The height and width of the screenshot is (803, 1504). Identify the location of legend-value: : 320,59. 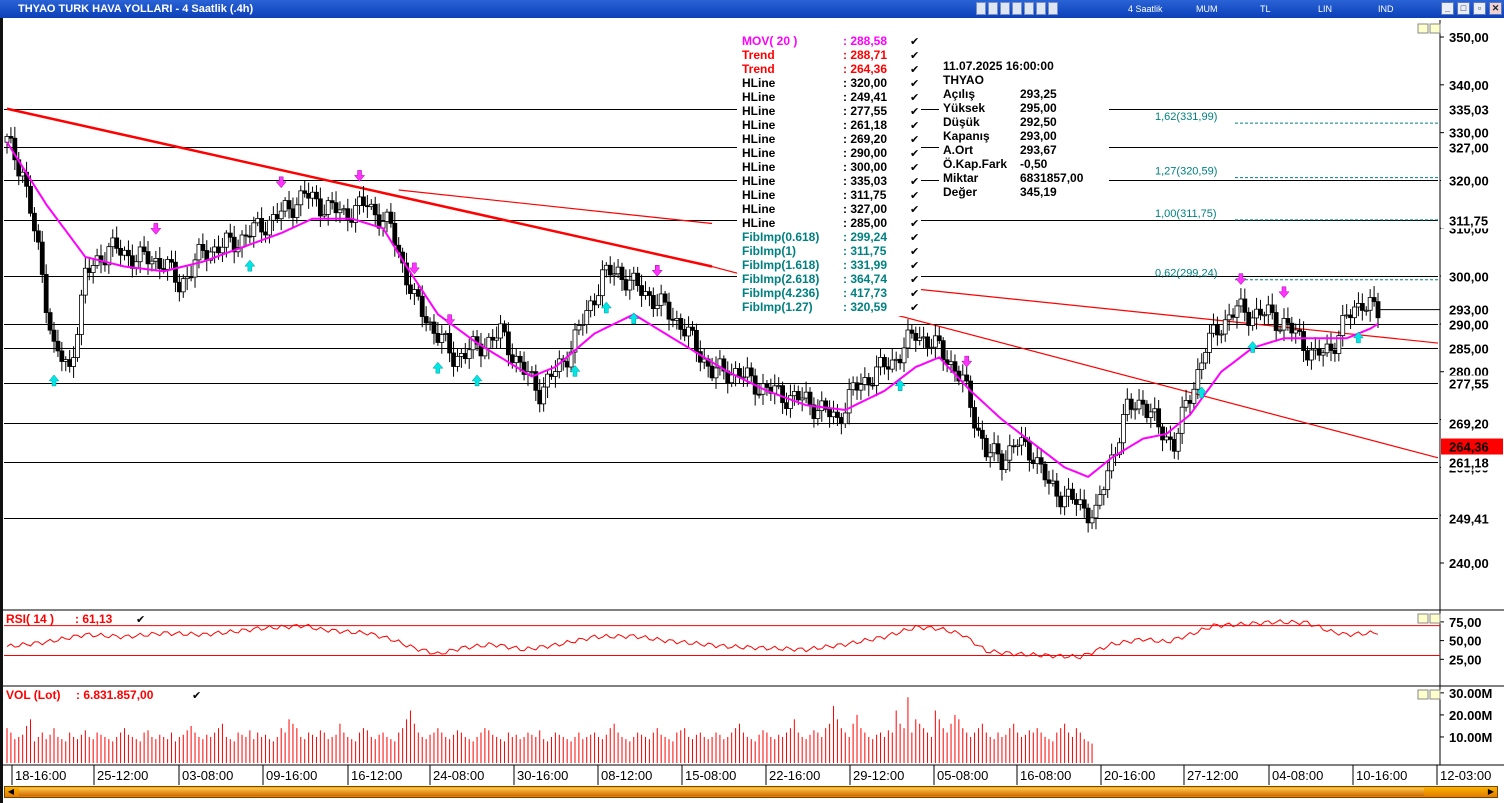
(865, 307).